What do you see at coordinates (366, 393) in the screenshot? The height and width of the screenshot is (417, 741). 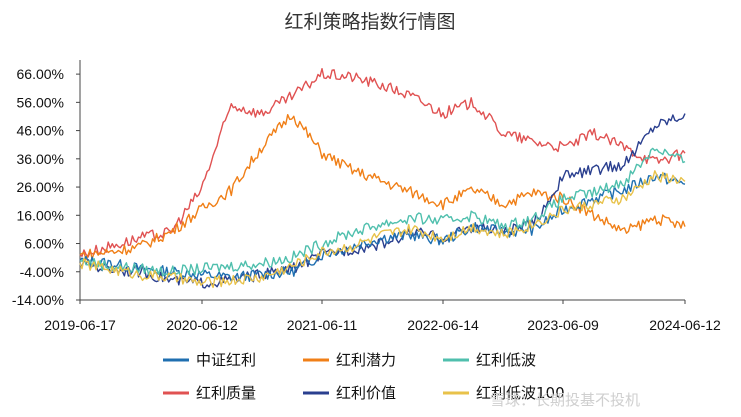 I see `legend-label: 红利价值` at bounding box center [366, 393].